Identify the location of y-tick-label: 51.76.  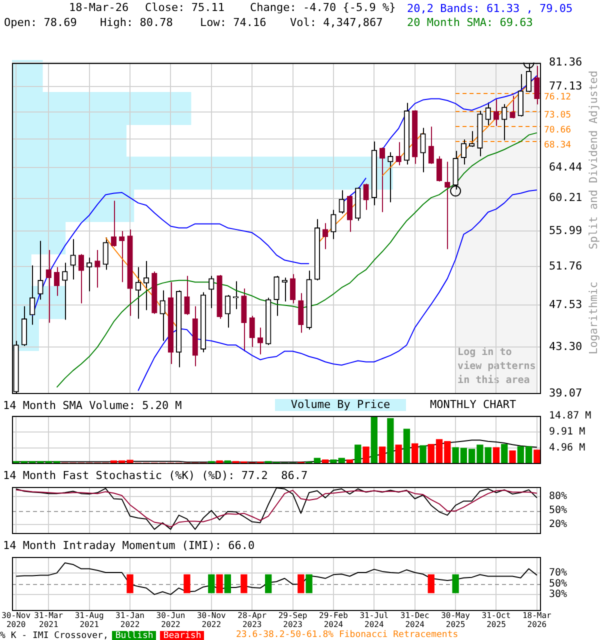
(565, 265).